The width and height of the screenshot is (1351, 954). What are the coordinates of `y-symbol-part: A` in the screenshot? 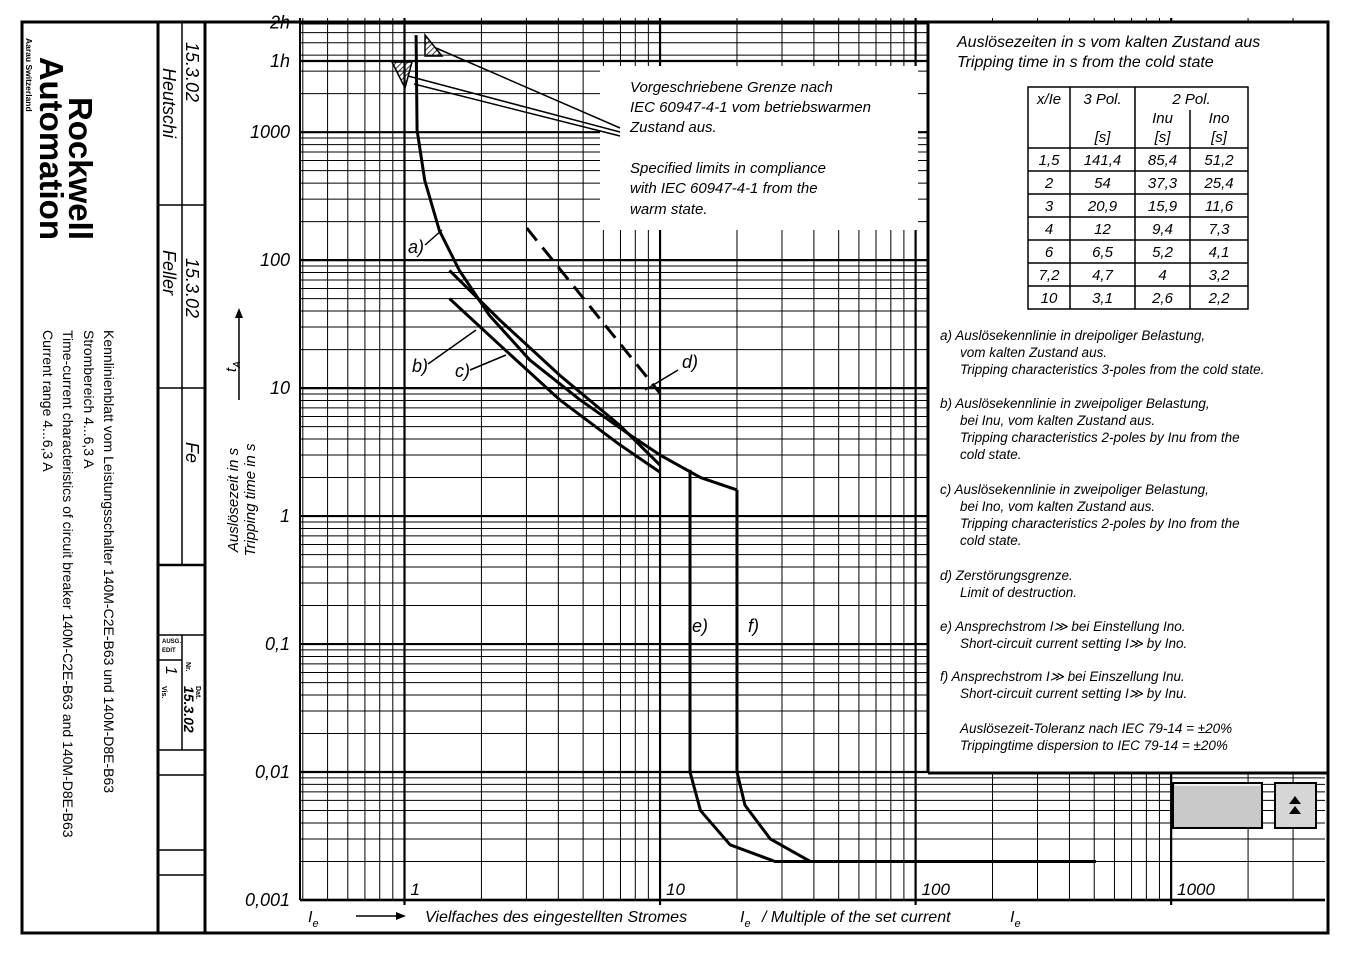 It's located at (237, 365).